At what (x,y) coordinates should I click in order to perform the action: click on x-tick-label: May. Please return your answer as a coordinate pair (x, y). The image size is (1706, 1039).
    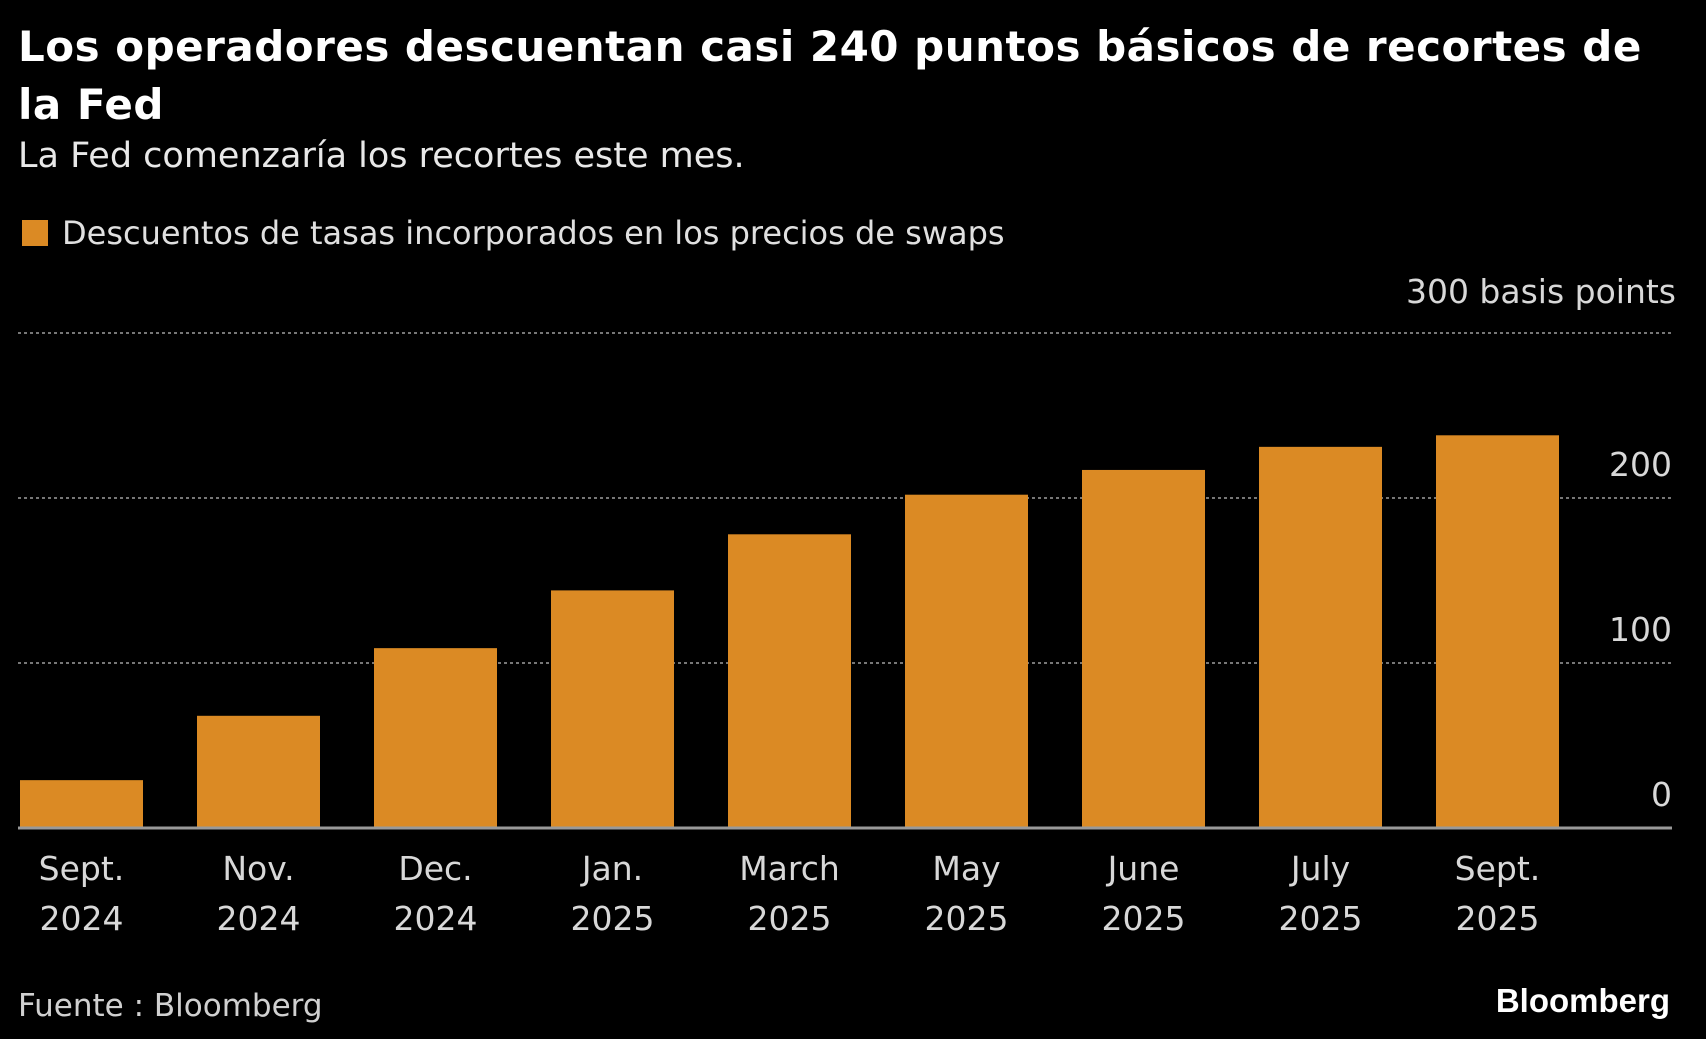
    Looking at the image, I should click on (966, 868).